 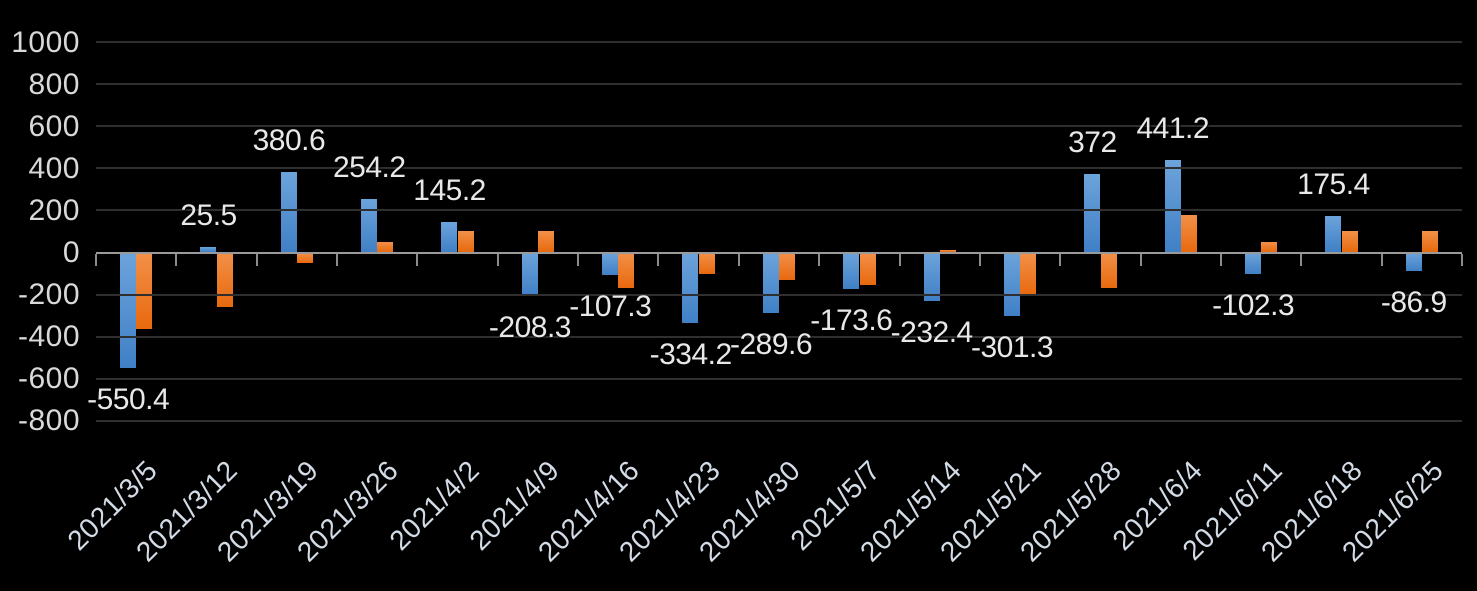 I want to click on data-label: 25.5, so click(x=208, y=216).